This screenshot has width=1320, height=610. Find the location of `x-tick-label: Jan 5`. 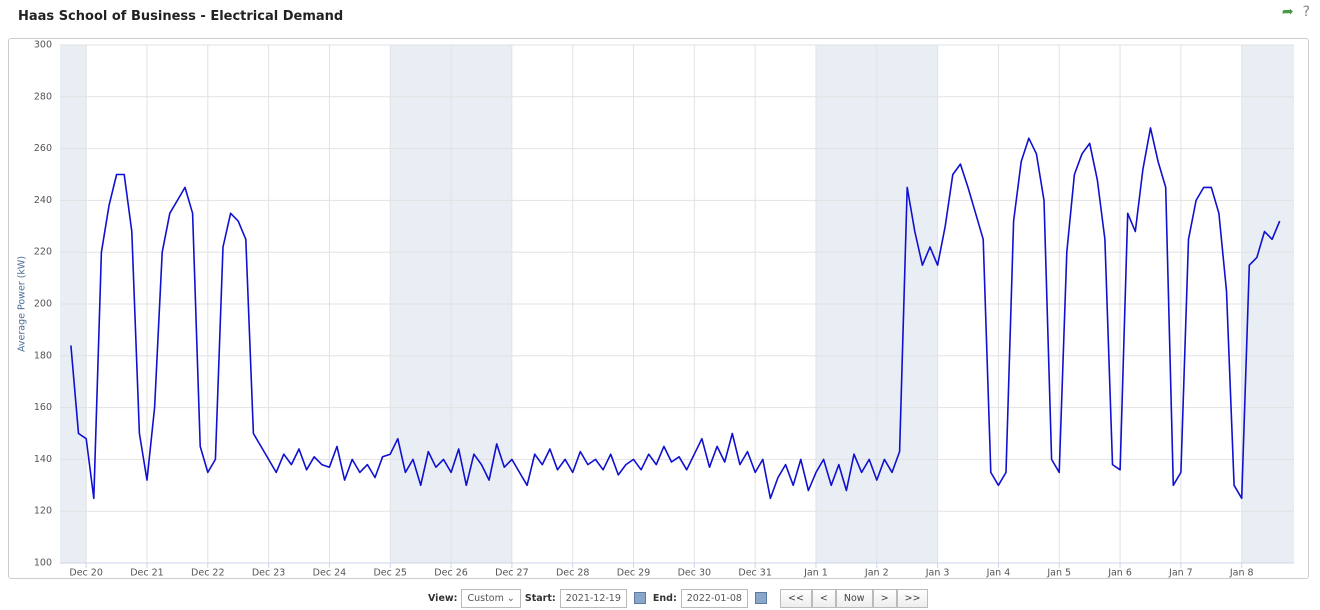

x-tick-label: Jan 5 is located at coordinates (1058, 573).